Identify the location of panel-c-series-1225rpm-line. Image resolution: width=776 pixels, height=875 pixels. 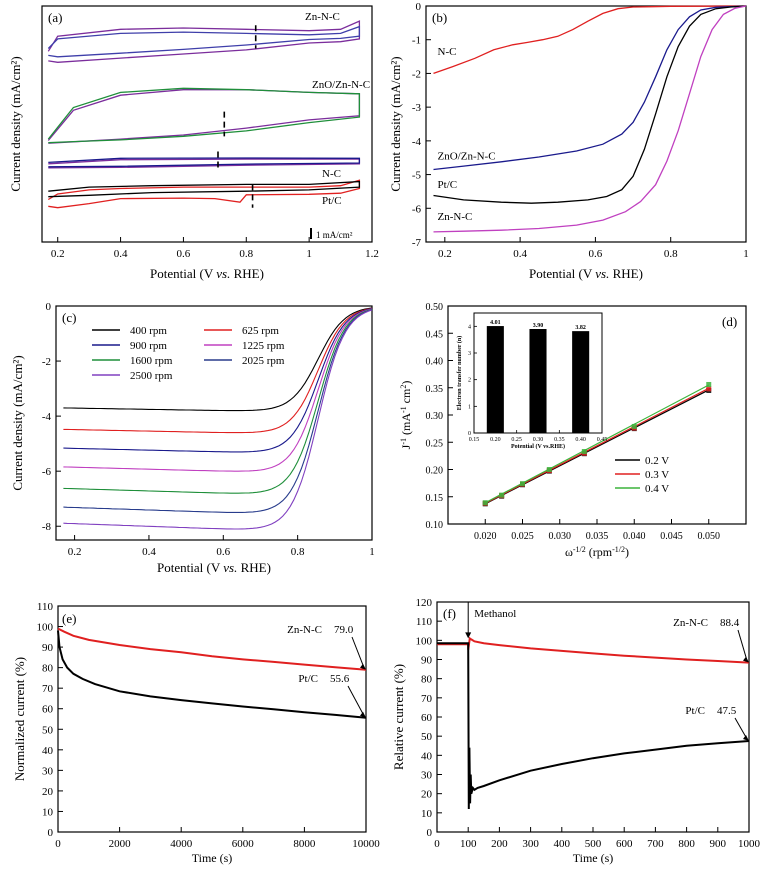
(218, 390).